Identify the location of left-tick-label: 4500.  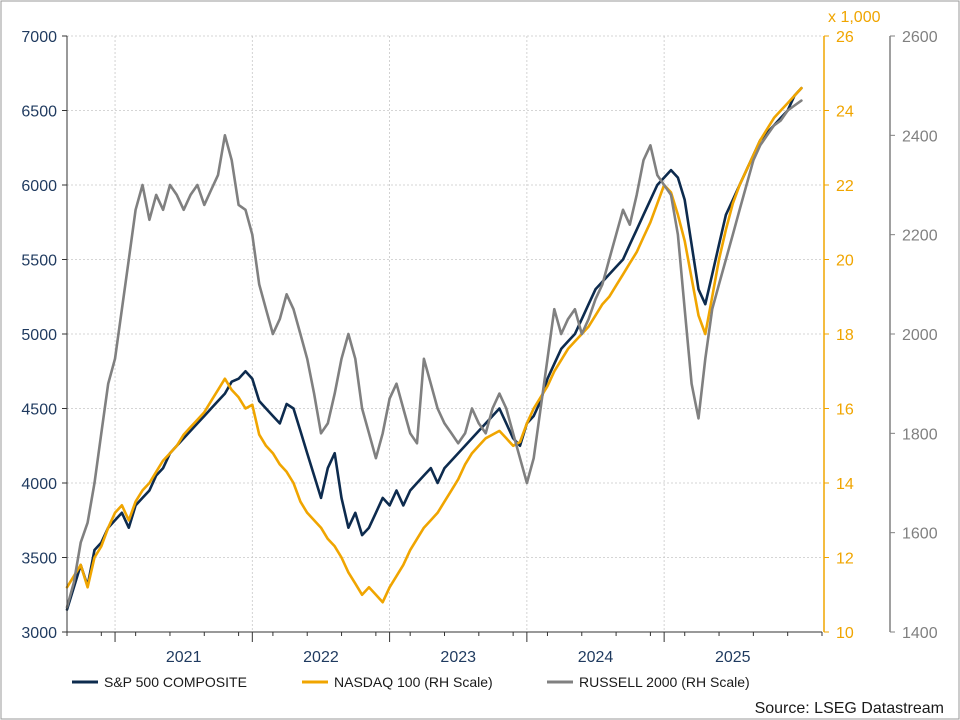
(39, 410).